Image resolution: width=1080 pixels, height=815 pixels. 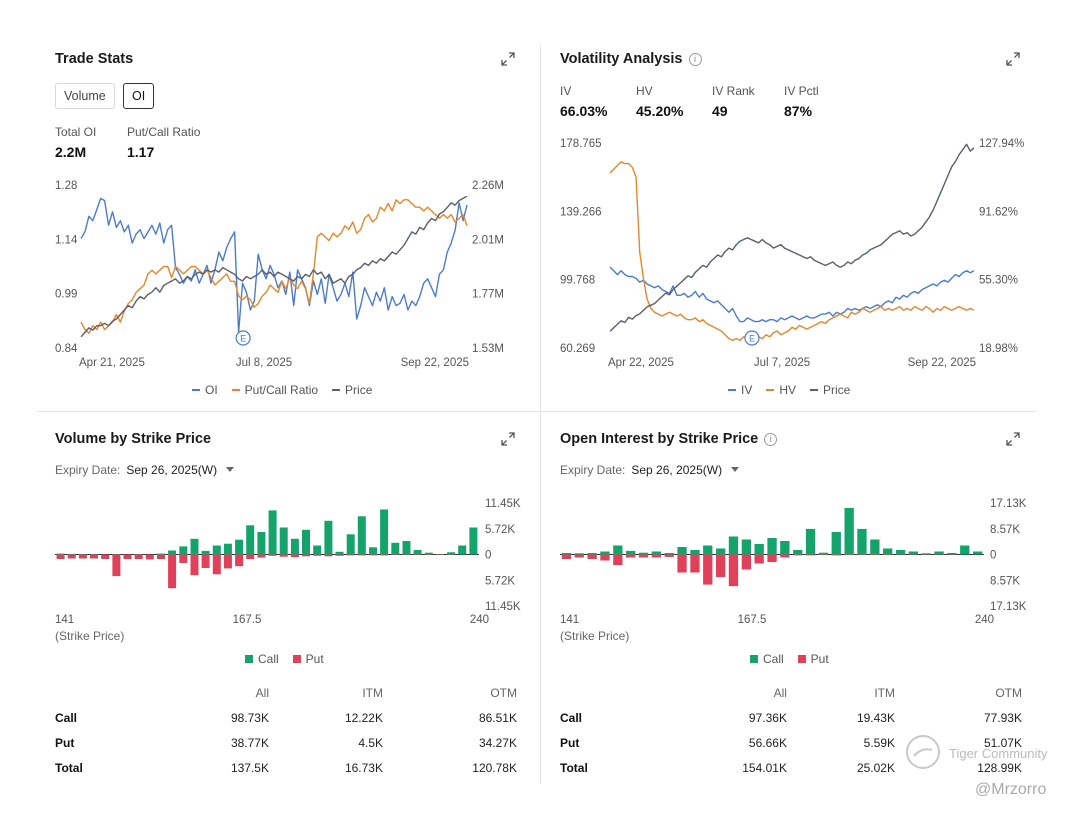 What do you see at coordinates (479, 620) in the screenshot?
I see `x-axis-tick: 240` at bounding box center [479, 620].